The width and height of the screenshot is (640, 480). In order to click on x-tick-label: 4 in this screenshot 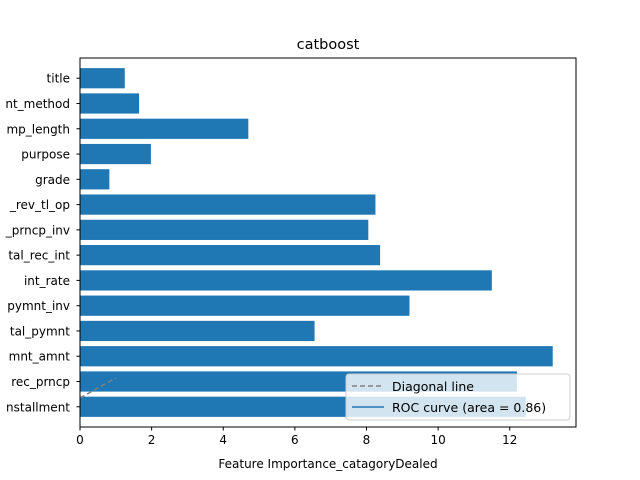, I will do `click(223, 440)`.